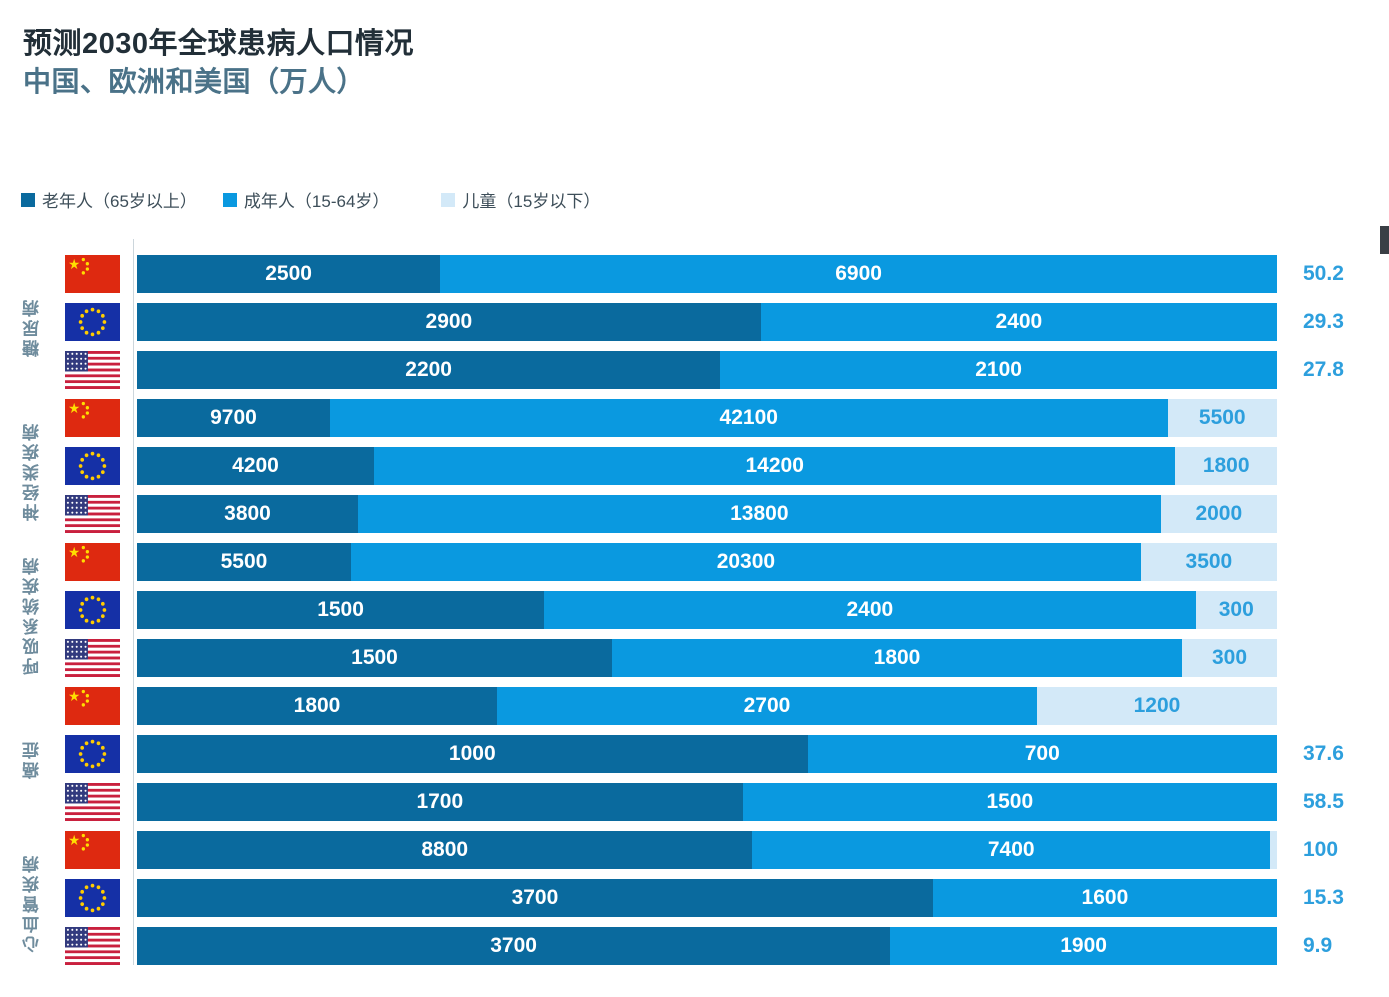 This screenshot has height=997, width=1389. I want to click on stacked-bar: 1800 2700 1200, so click(707, 706).